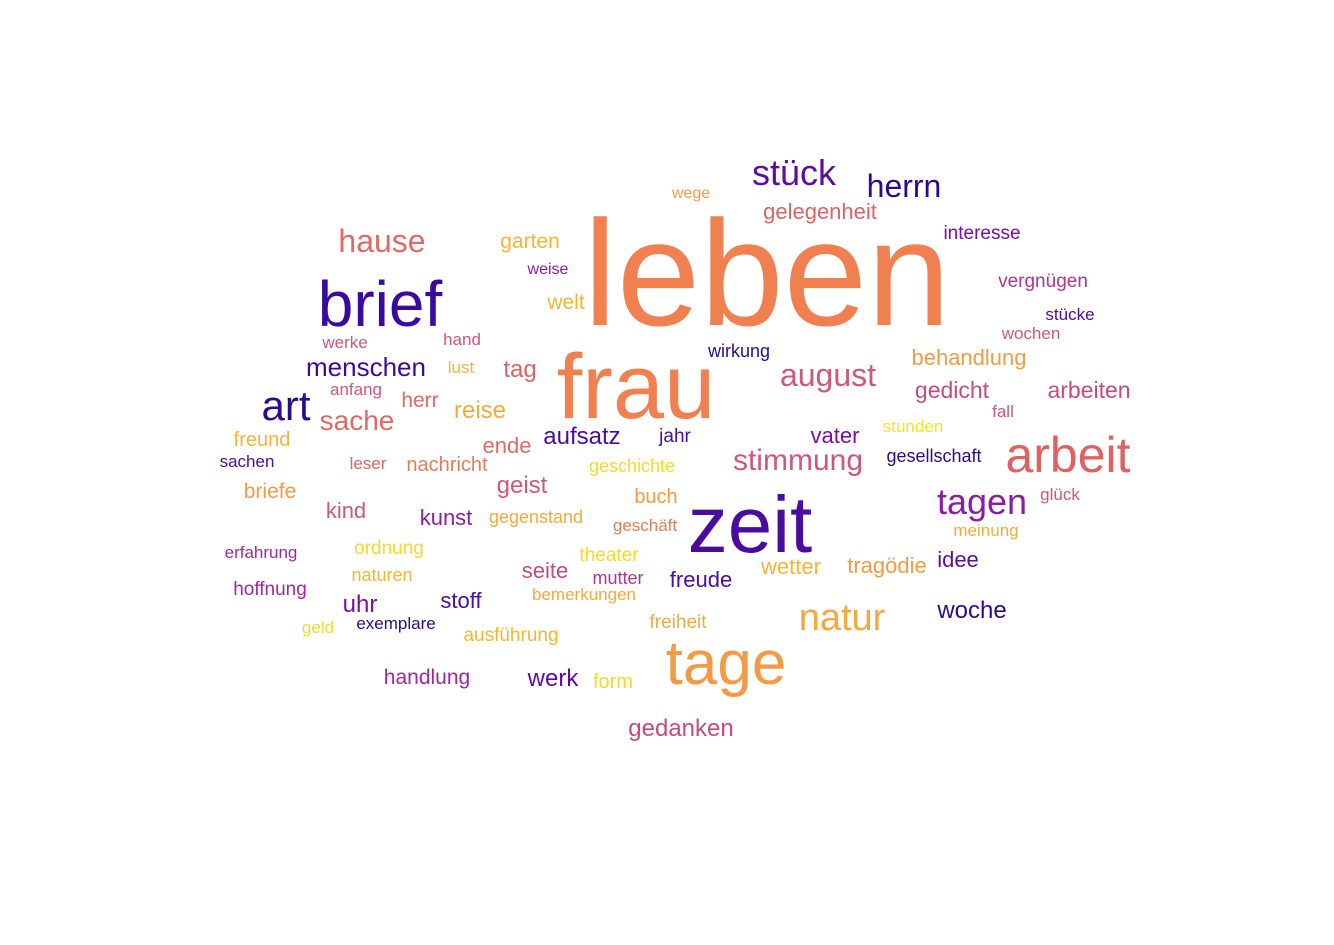  What do you see at coordinates (968, 357) in the screenshot?
I see `word-behandlung: behandlung` at bounding box center [968, 357].